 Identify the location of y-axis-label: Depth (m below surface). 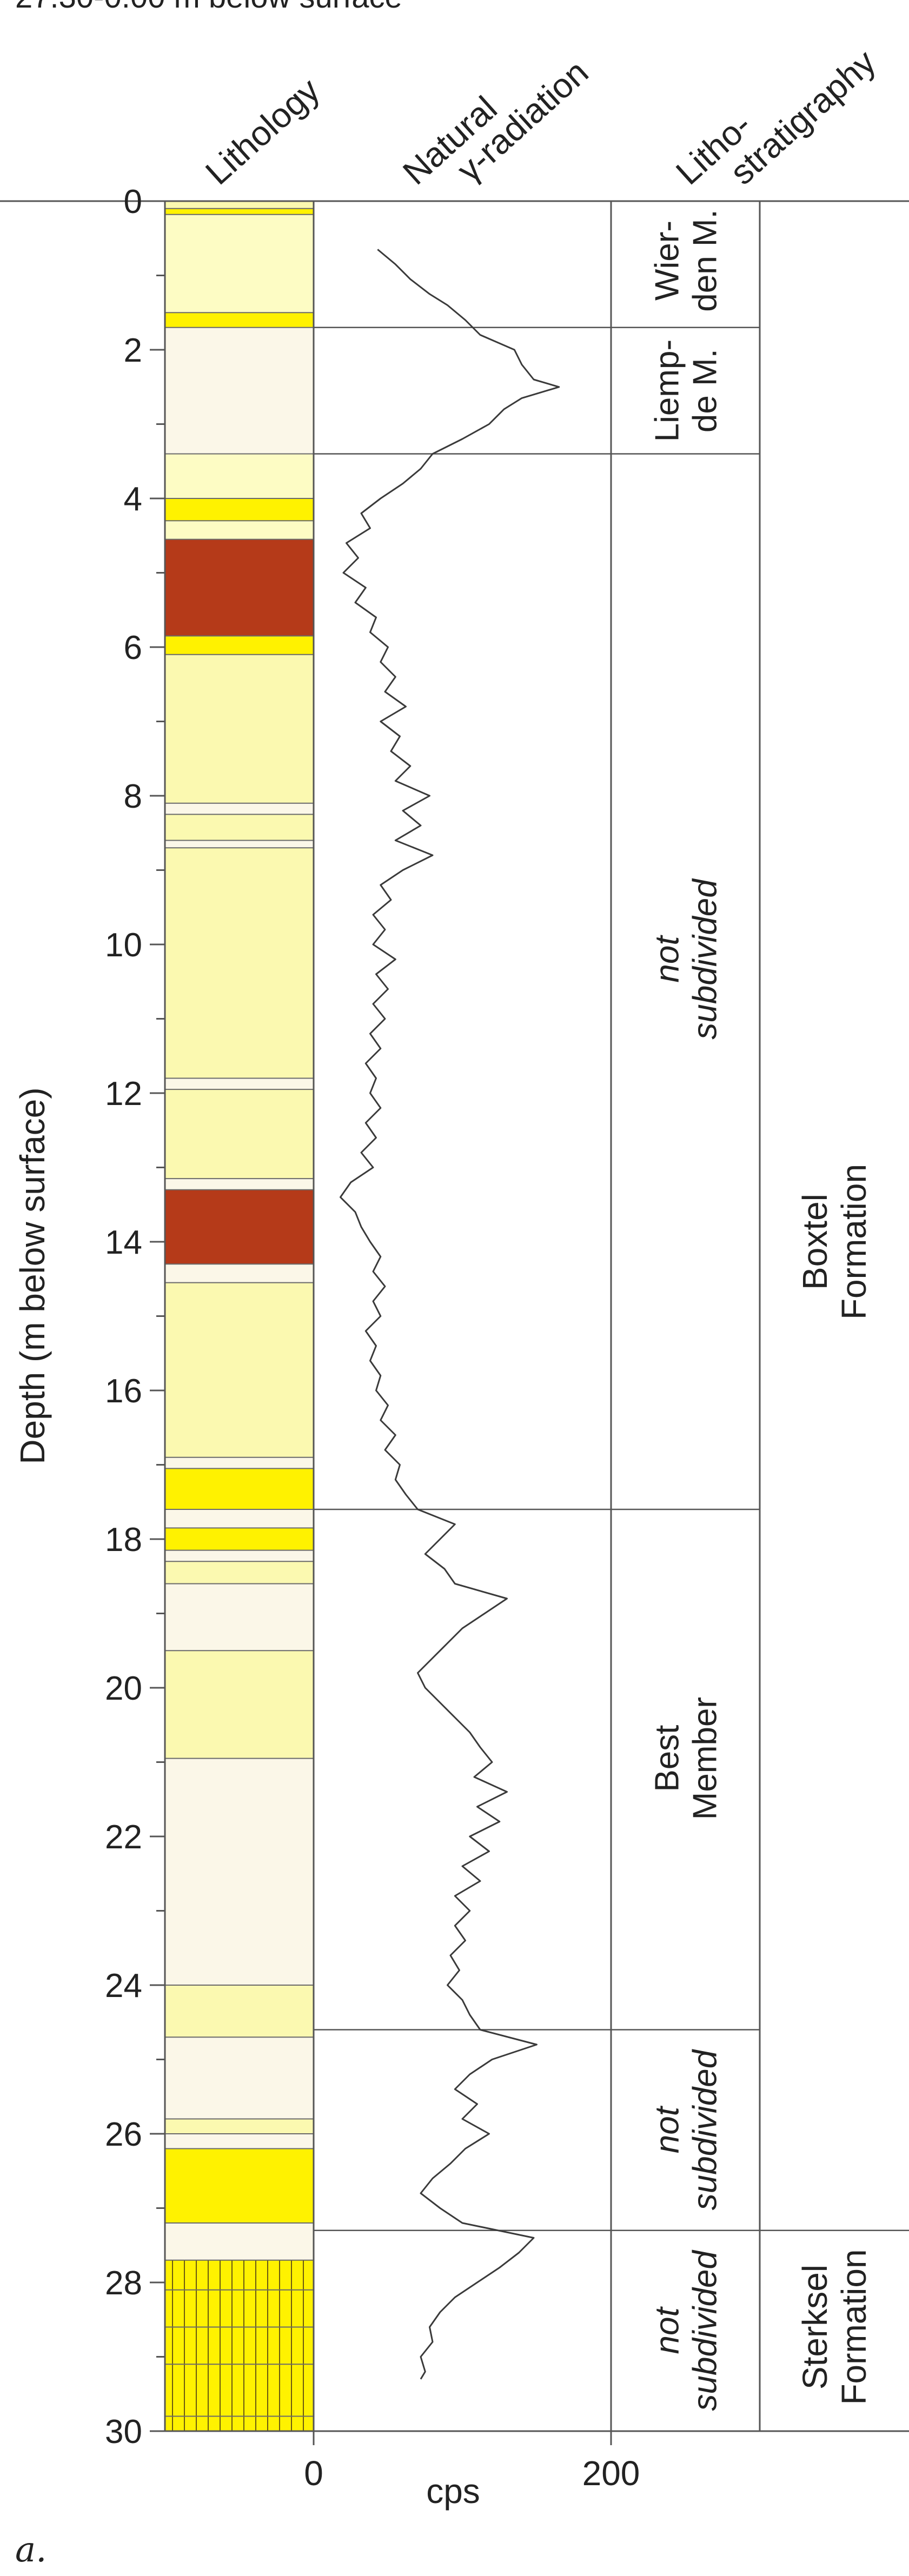
(32, 1275).